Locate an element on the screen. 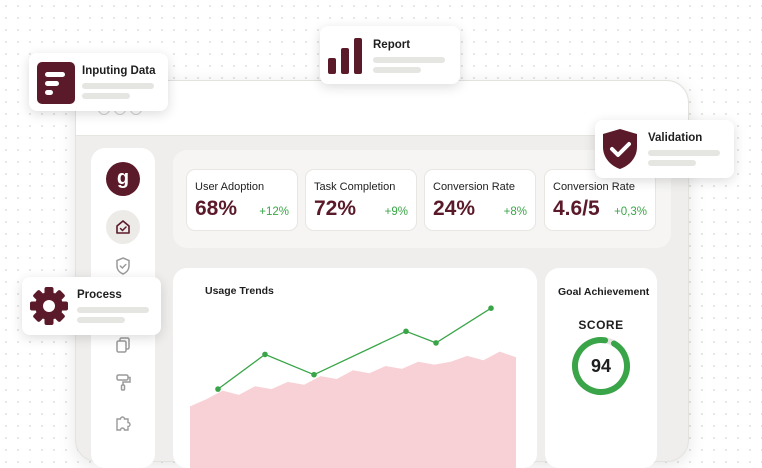 Image resolution: width=762 pixels, height=468 pixels. gear-icon is located at coordinates (49, 306).